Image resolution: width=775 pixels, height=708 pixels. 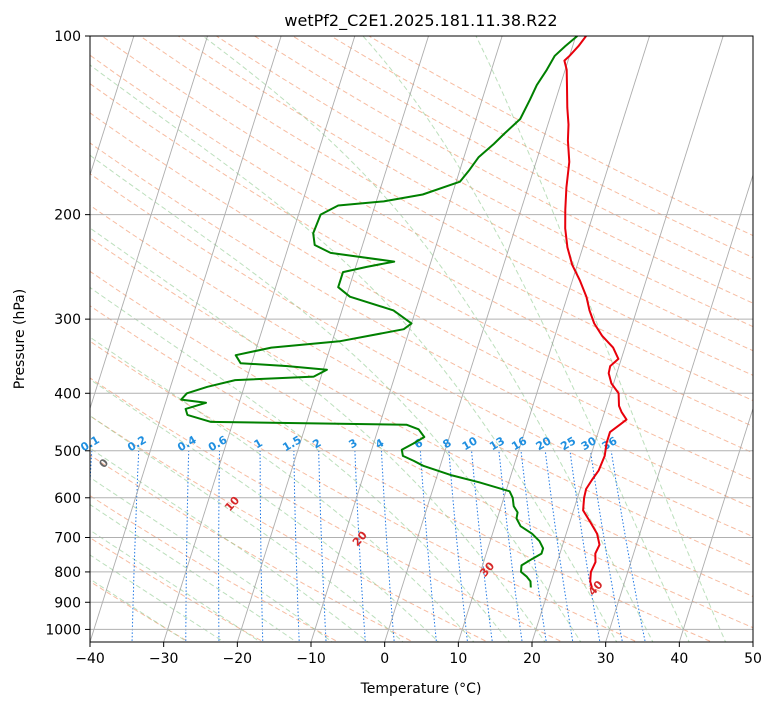 What do you see at coordinates (90, 659) in the screenshot?
I see `x-tick-label: −40` at bounding box center [90, 659].